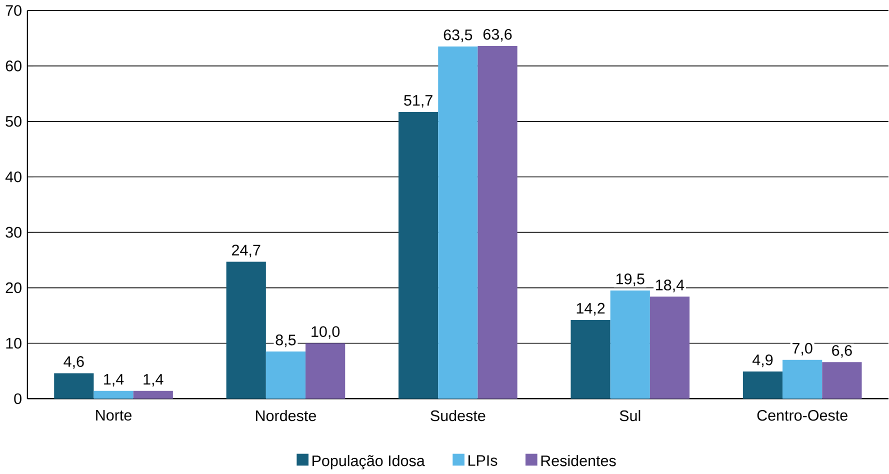  I want to click on y-tick-label: 50, so click(14, 121).